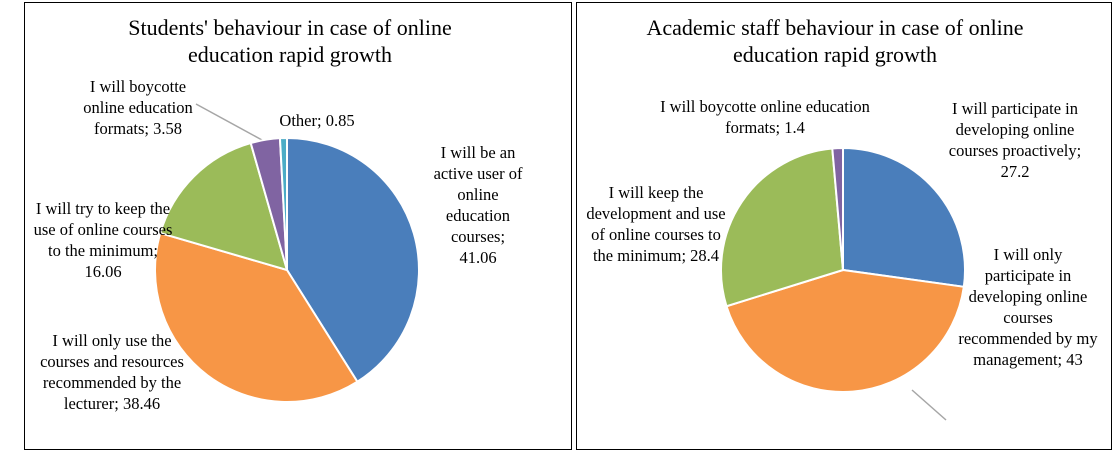 This screenshot has width=1114, height=452. I want to click on label-value: 43, so click(1074, 359).